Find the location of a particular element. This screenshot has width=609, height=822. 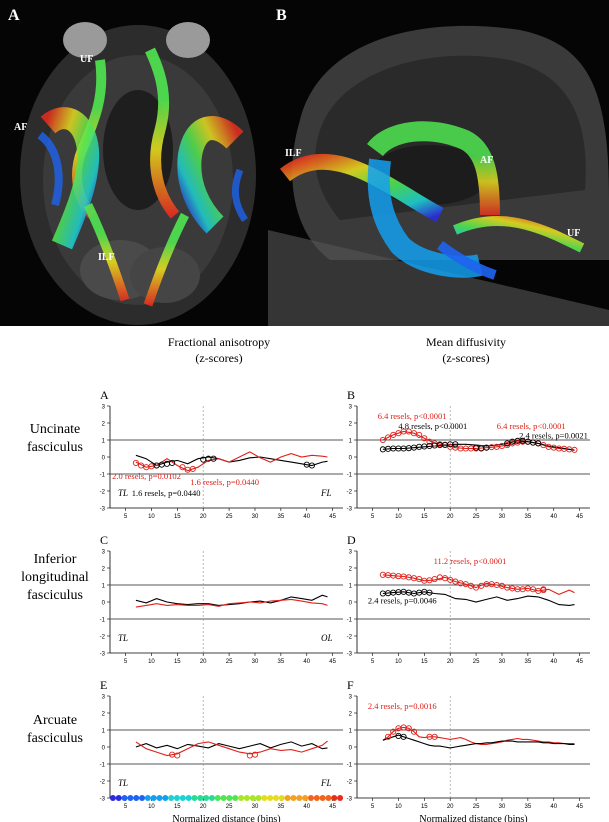

y-tick-label: 3 is located at coordinates (351, 408).